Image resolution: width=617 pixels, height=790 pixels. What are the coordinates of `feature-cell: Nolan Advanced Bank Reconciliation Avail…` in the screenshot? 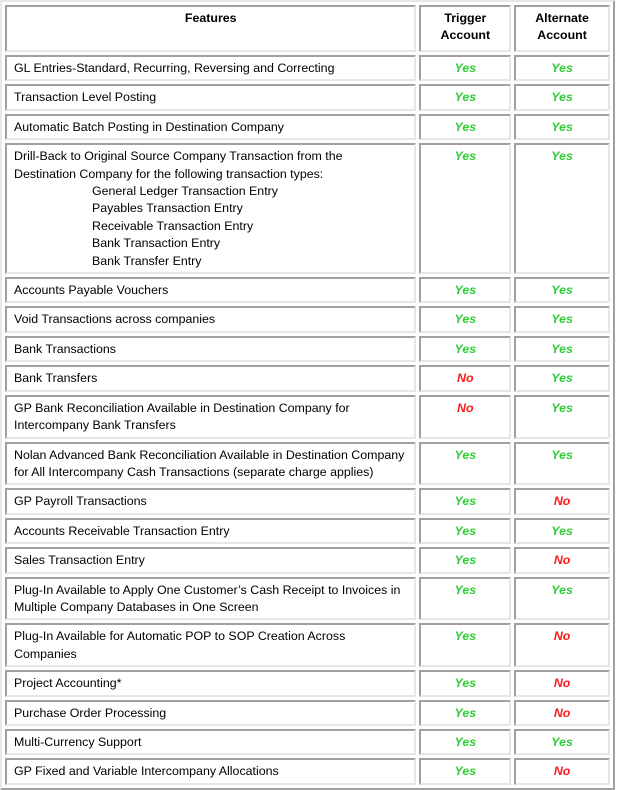 It's located at (211, 463).